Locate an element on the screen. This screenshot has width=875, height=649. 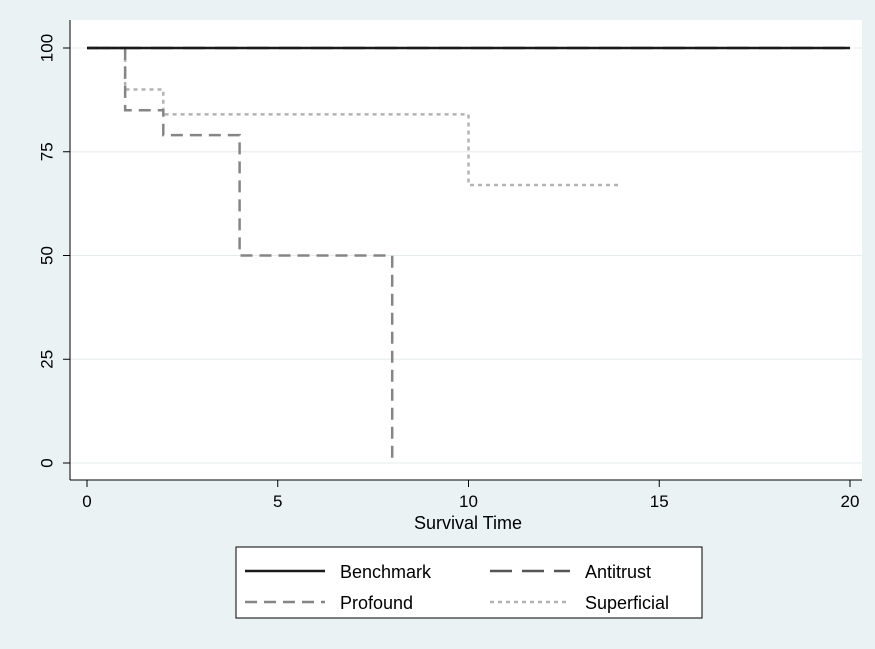
series-line-superficial is located at coordinates (354, 116).